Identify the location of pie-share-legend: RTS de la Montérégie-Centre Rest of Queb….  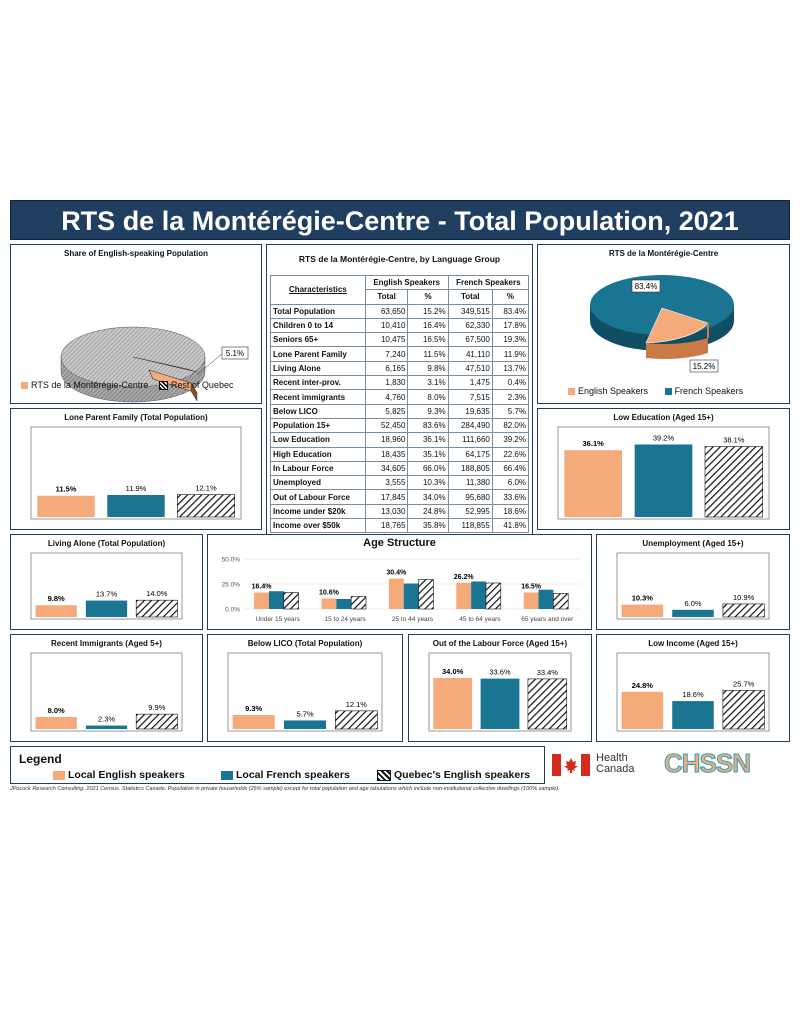
(127, 385).